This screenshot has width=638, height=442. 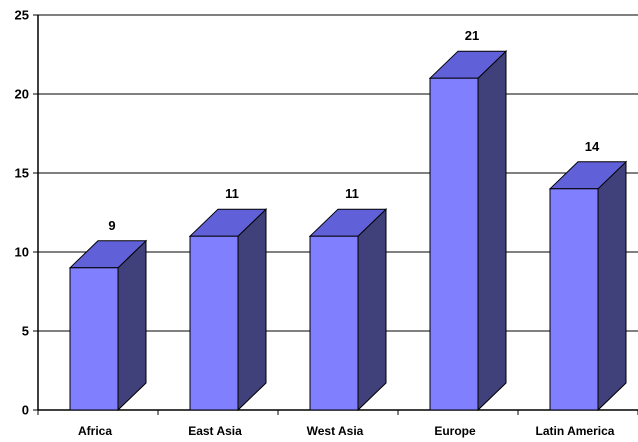 What do you see at coordinates (22, 94) in the screenshot?
I see `y-tick-label: 20` at bounding box center [22, 94].